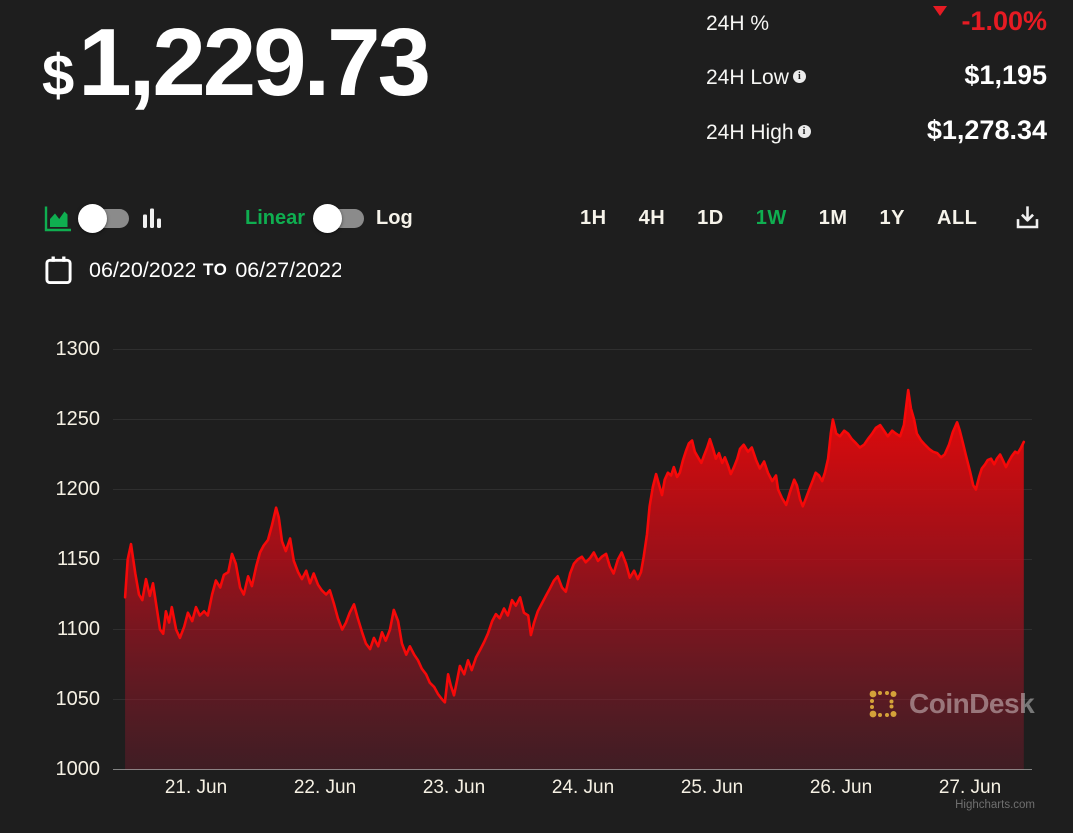 This screenshot has height=833, width=1073. I want to click on chart-type-toggle, so click(103, 218).